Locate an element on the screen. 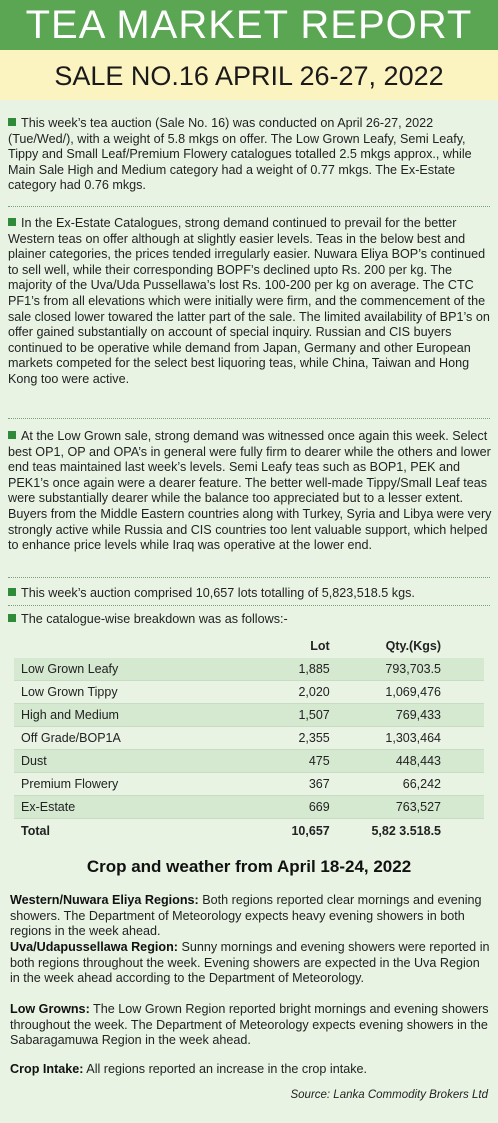 This screenshot has width=498, height=1123. sale-subtitle: SALE NO.16 APRIL 26-27, 2022 is located at coordinates (249, 75).